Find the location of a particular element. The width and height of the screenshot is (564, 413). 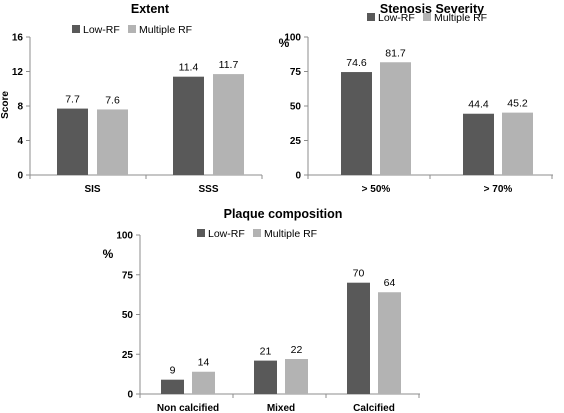

x-tick-label: Mixed is located at coordinates (281, 408).